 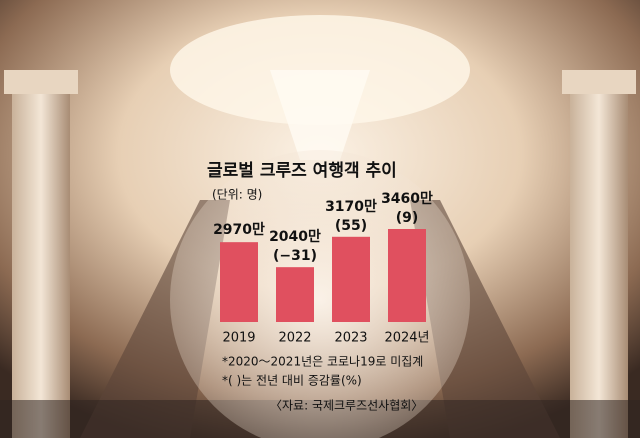 I want to click on note: *2020～2021년은 코로나19로 미집계, so click(x=322, y=362).